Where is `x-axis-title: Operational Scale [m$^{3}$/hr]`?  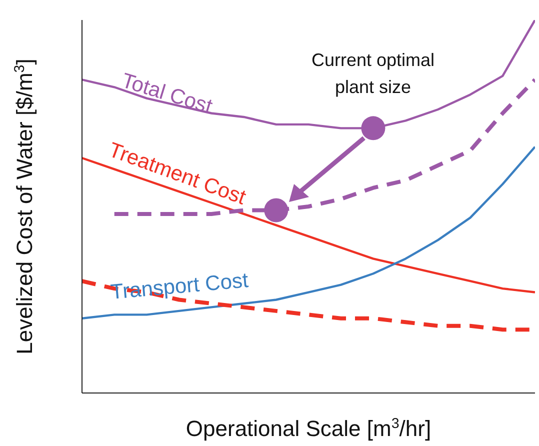
x-axis-title: Operational Scale [m$^{3}$/hr] is located at coordinates (309, 428).